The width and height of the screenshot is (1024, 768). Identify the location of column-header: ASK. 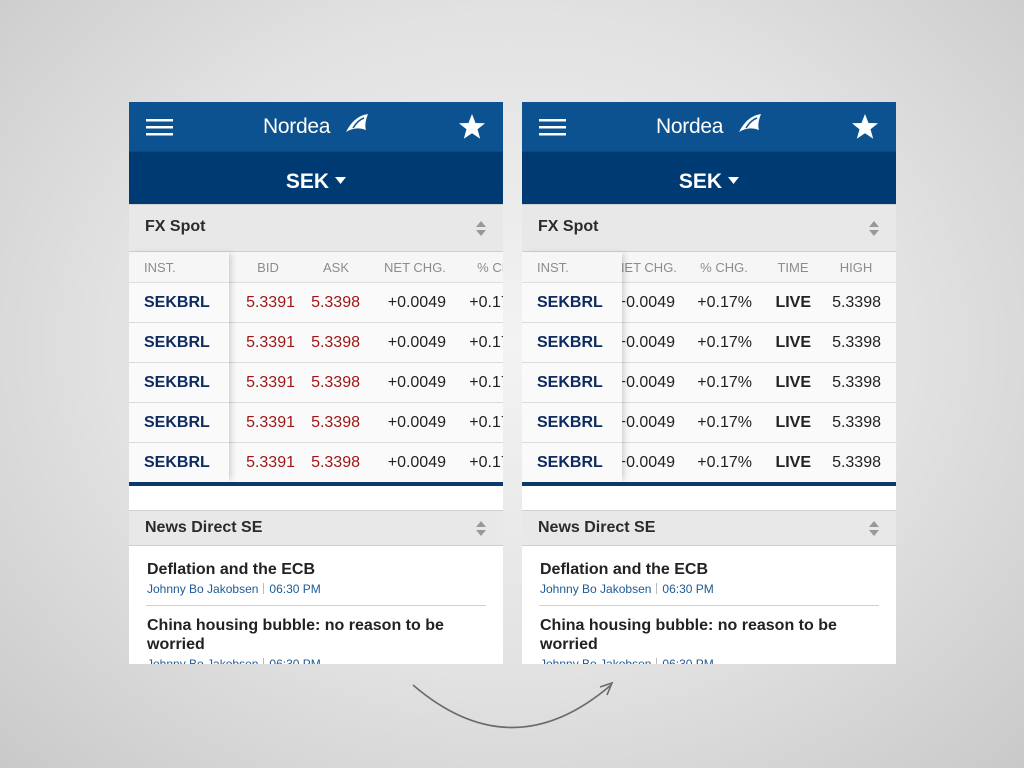
(335, 267).